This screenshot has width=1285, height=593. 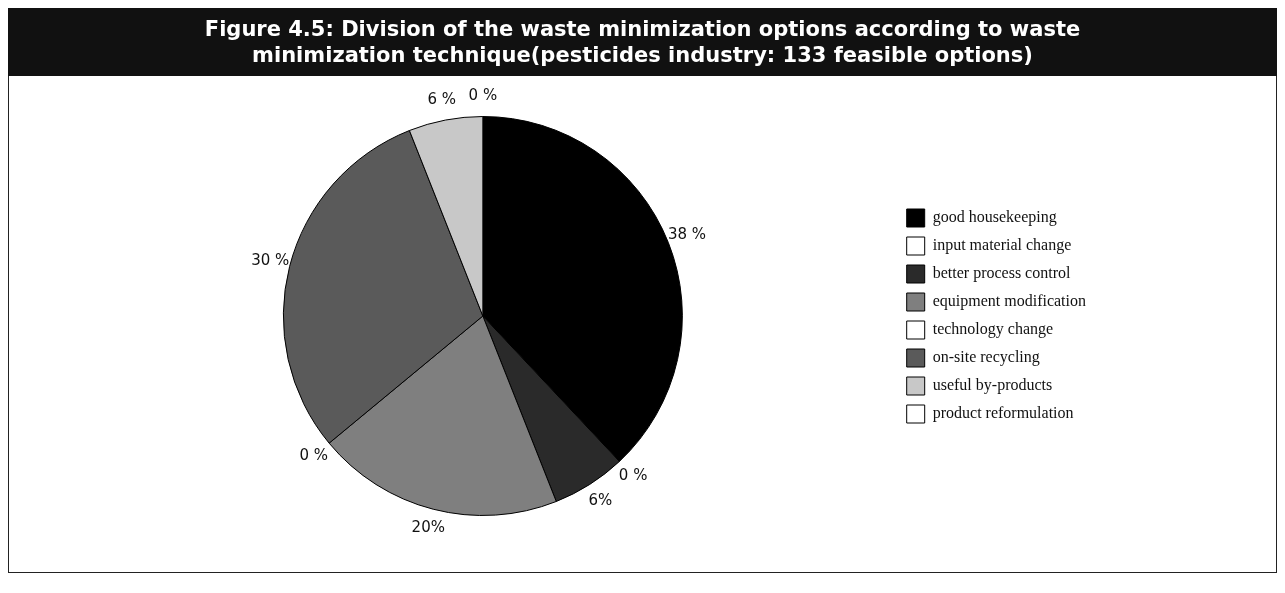 What do you see at coordinates (270, 260) in the screenshot?
I see `data-label: 30 %` at bounding box center [270, 260].